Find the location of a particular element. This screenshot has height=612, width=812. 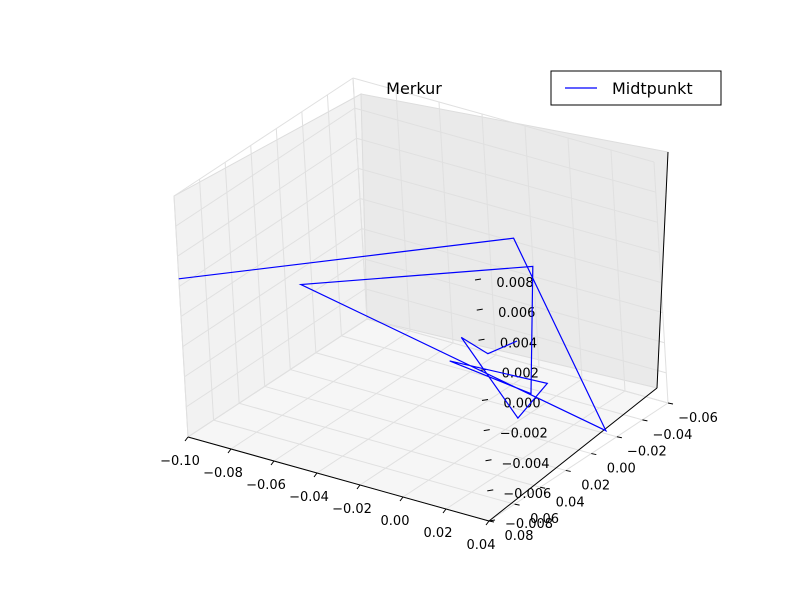

y-tick-label: −0.02 is located at coordinates (647, 452).